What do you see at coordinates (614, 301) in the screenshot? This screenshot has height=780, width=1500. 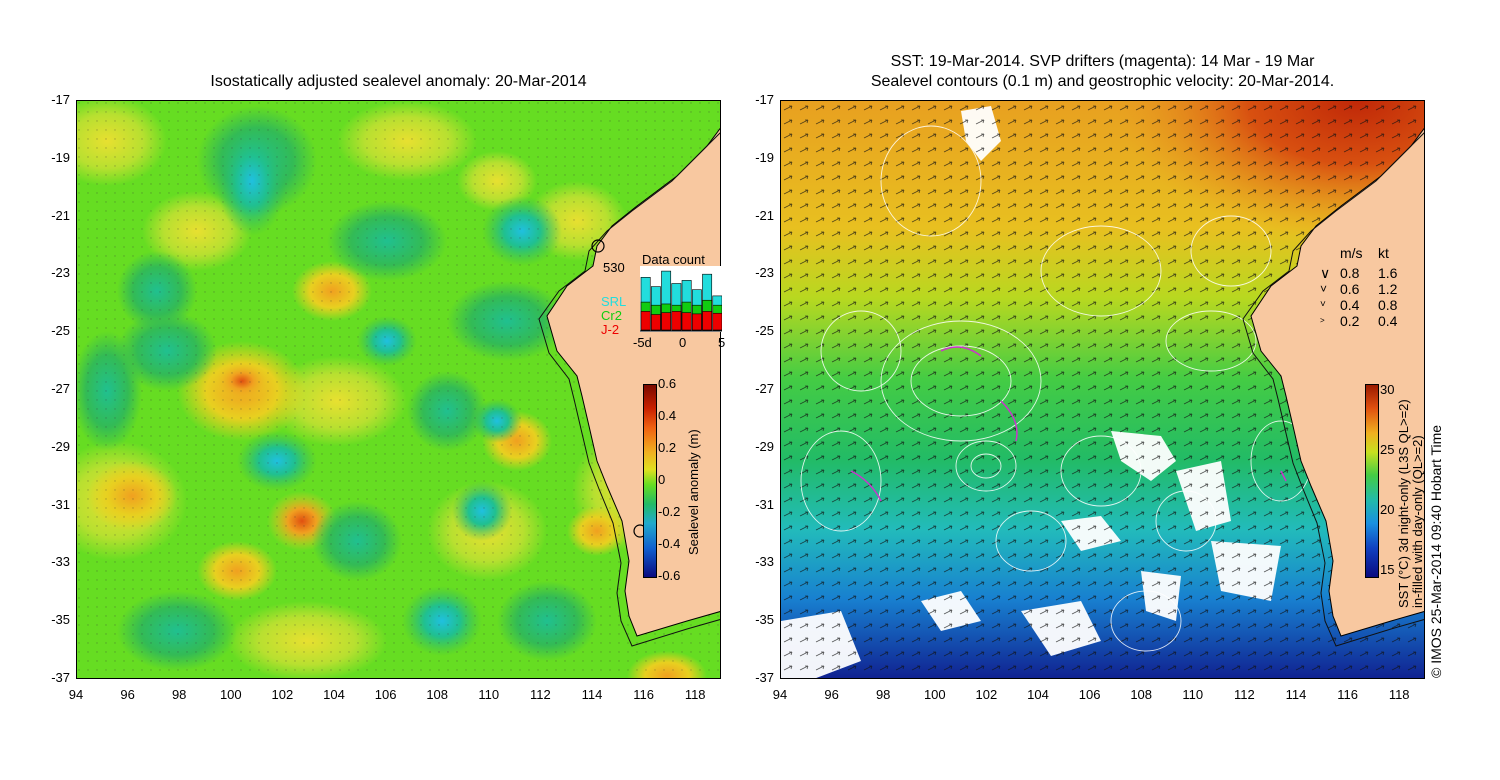 I see `data-count-legend-item: SRL` at bounding box center [614, 301].